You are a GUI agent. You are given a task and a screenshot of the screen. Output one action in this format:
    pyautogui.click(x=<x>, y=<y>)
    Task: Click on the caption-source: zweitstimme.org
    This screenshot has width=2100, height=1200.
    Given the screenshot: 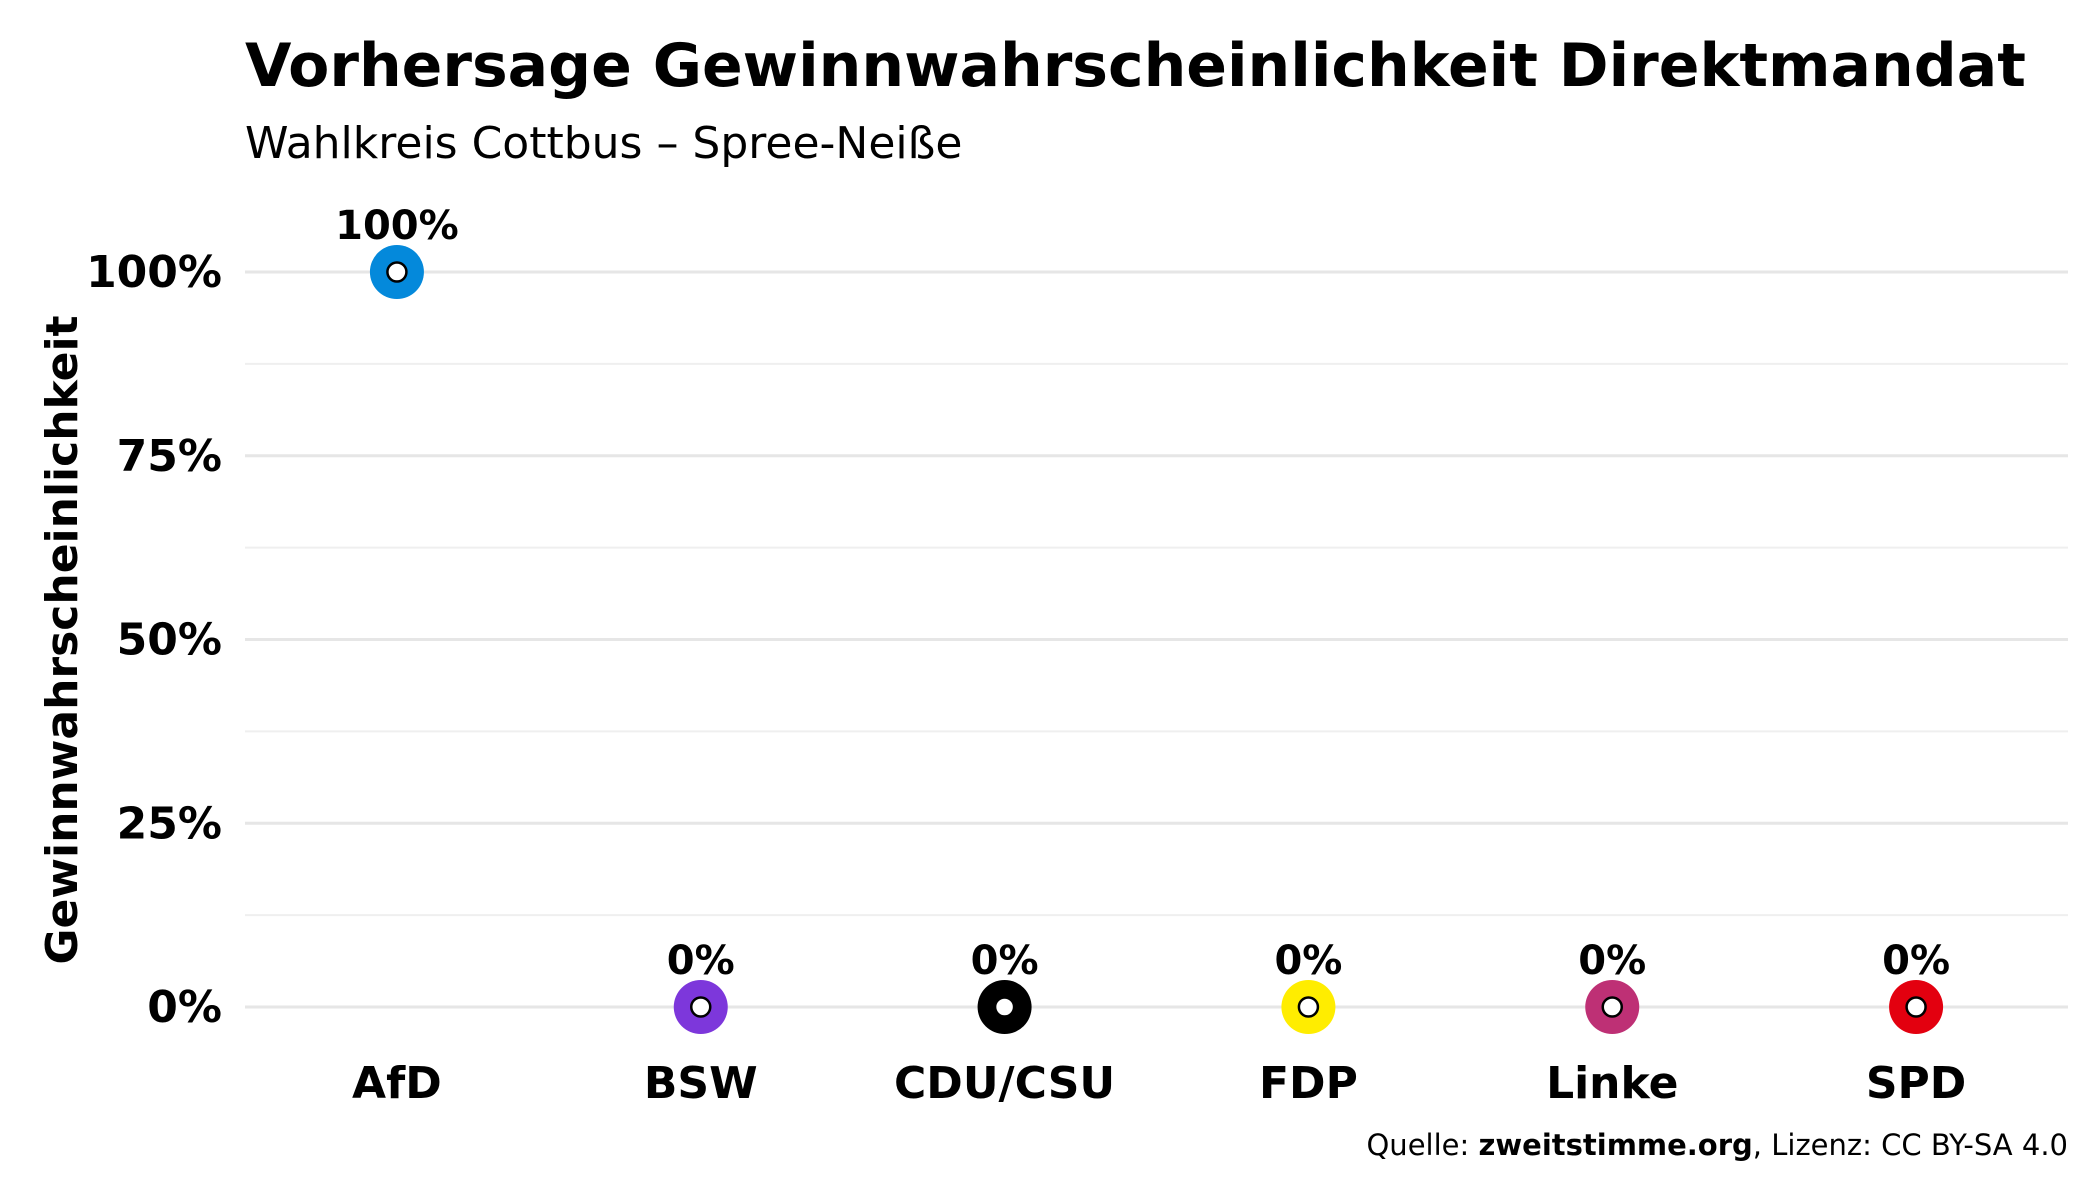 What is the action you would take?
    pyautogui.click(x=1615, y=1145)
    